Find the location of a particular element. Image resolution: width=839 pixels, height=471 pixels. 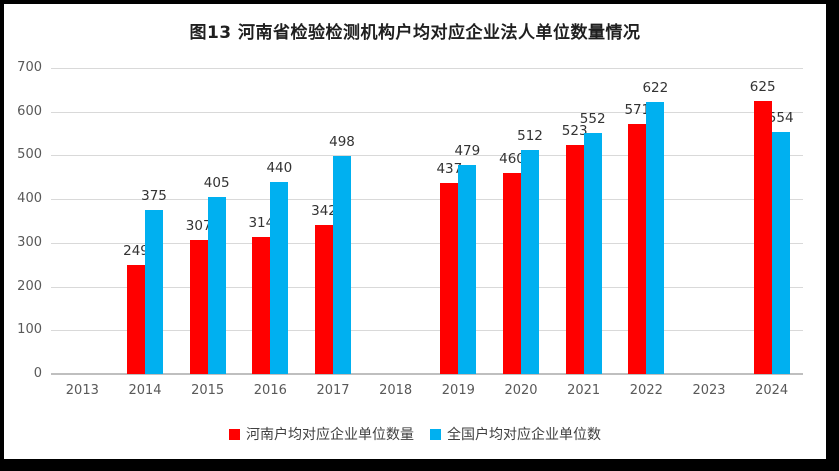

data-label-henan-2019: 437 is located at coordinates (449, 168).